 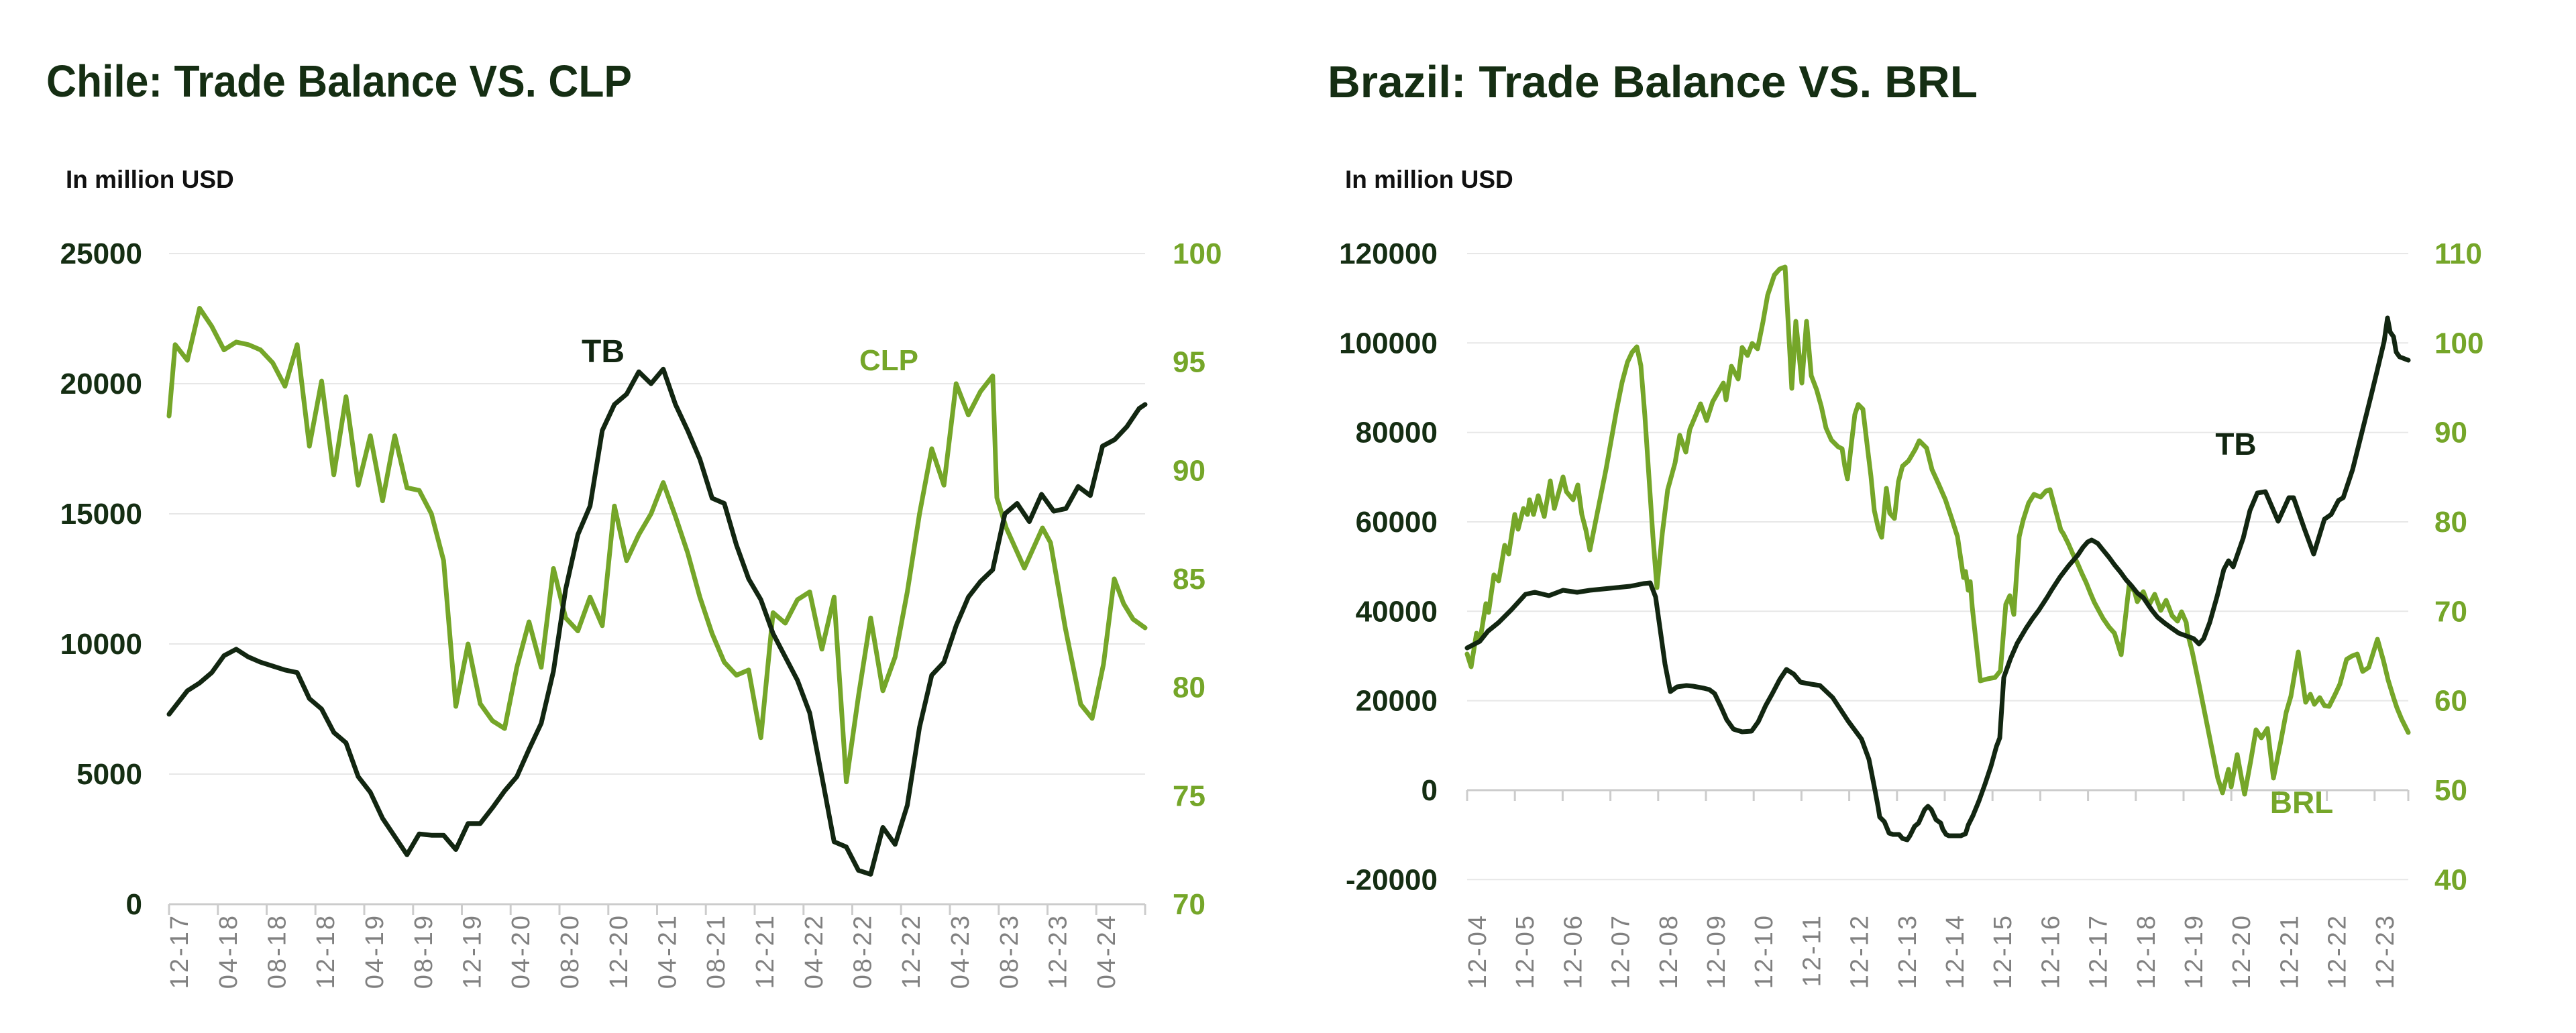 What do you see at coordinates (1107, 951) in the screenshot?
I see `svg-text: 04-24` at bounding box center [1107, 951].